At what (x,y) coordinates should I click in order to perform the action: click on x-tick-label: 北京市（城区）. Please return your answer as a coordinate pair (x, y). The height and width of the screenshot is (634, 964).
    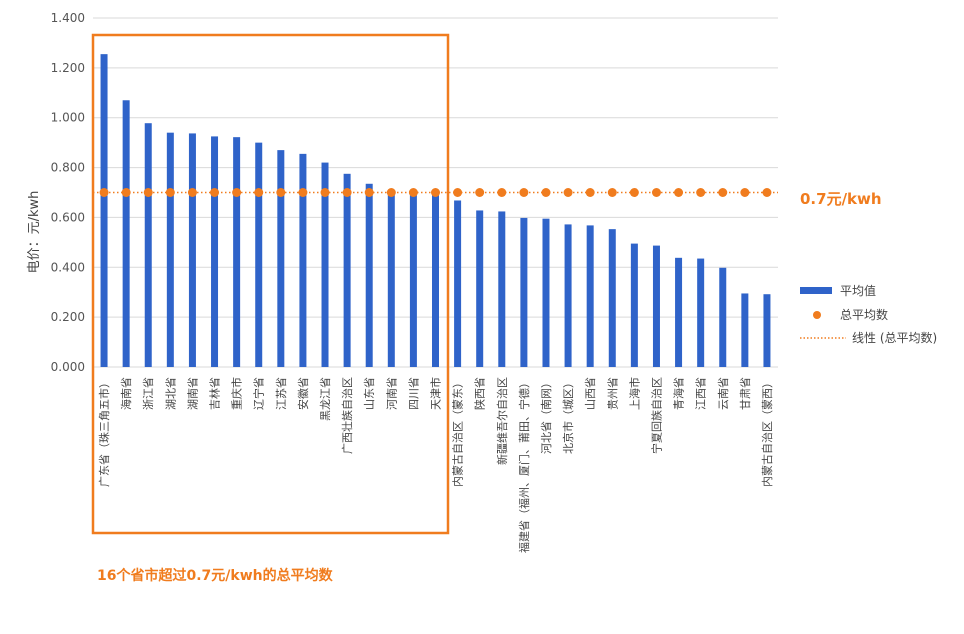
    Looking at the image, I should click on (568, 415).